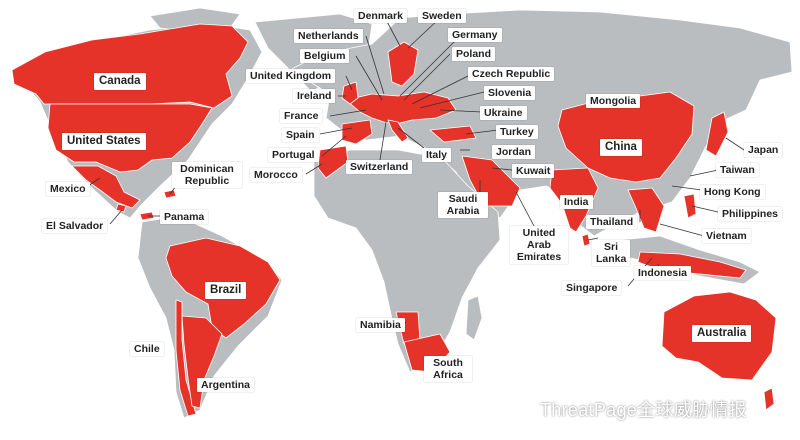  What do you see at coordinates (514, 152) in the screenshot?
I see `label-jordan: Jordan` at bounding box center [514, 152].